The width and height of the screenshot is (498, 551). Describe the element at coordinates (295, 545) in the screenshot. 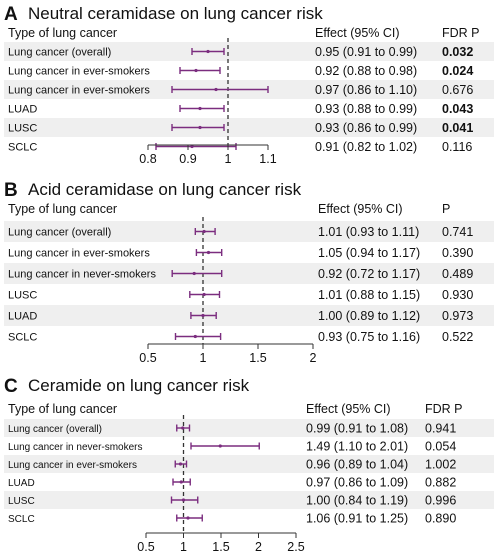

I see `x-tick-label: 2.5` at that location.